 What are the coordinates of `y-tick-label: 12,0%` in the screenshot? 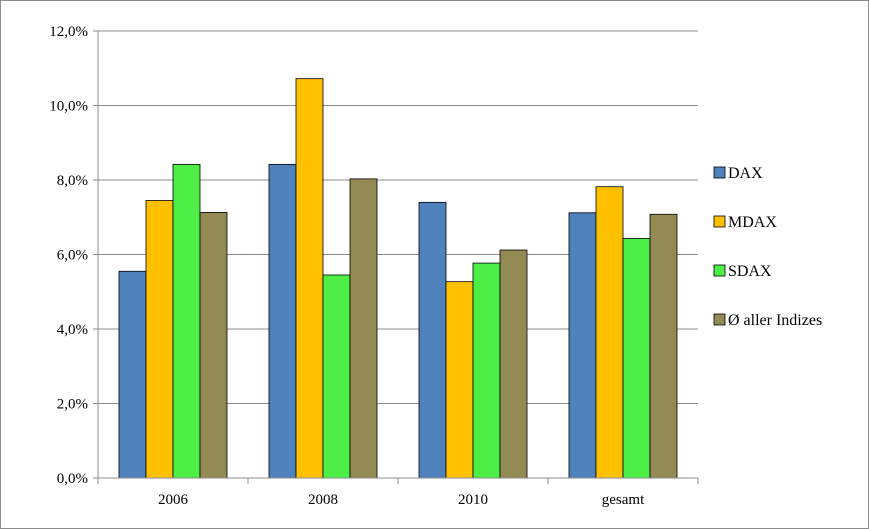 It's located at (68, 32).